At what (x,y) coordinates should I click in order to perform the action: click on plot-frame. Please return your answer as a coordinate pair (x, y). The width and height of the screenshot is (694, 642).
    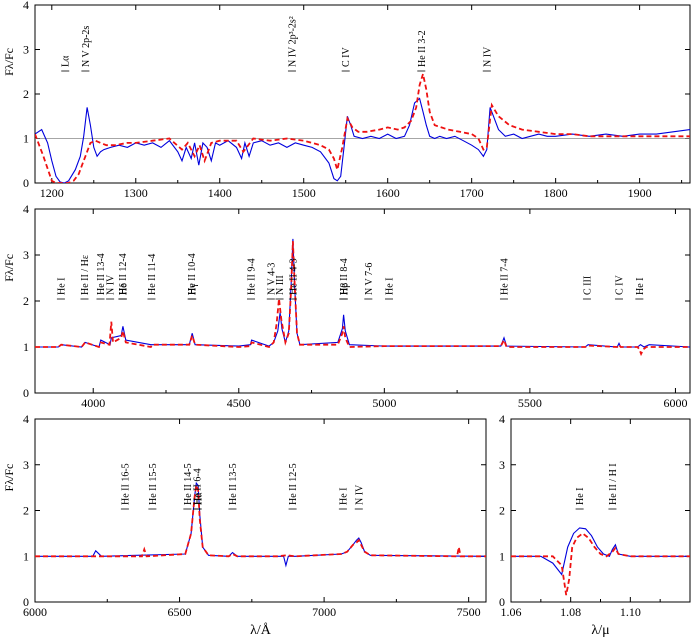
    Looking at the image, I should click on (600, 510).